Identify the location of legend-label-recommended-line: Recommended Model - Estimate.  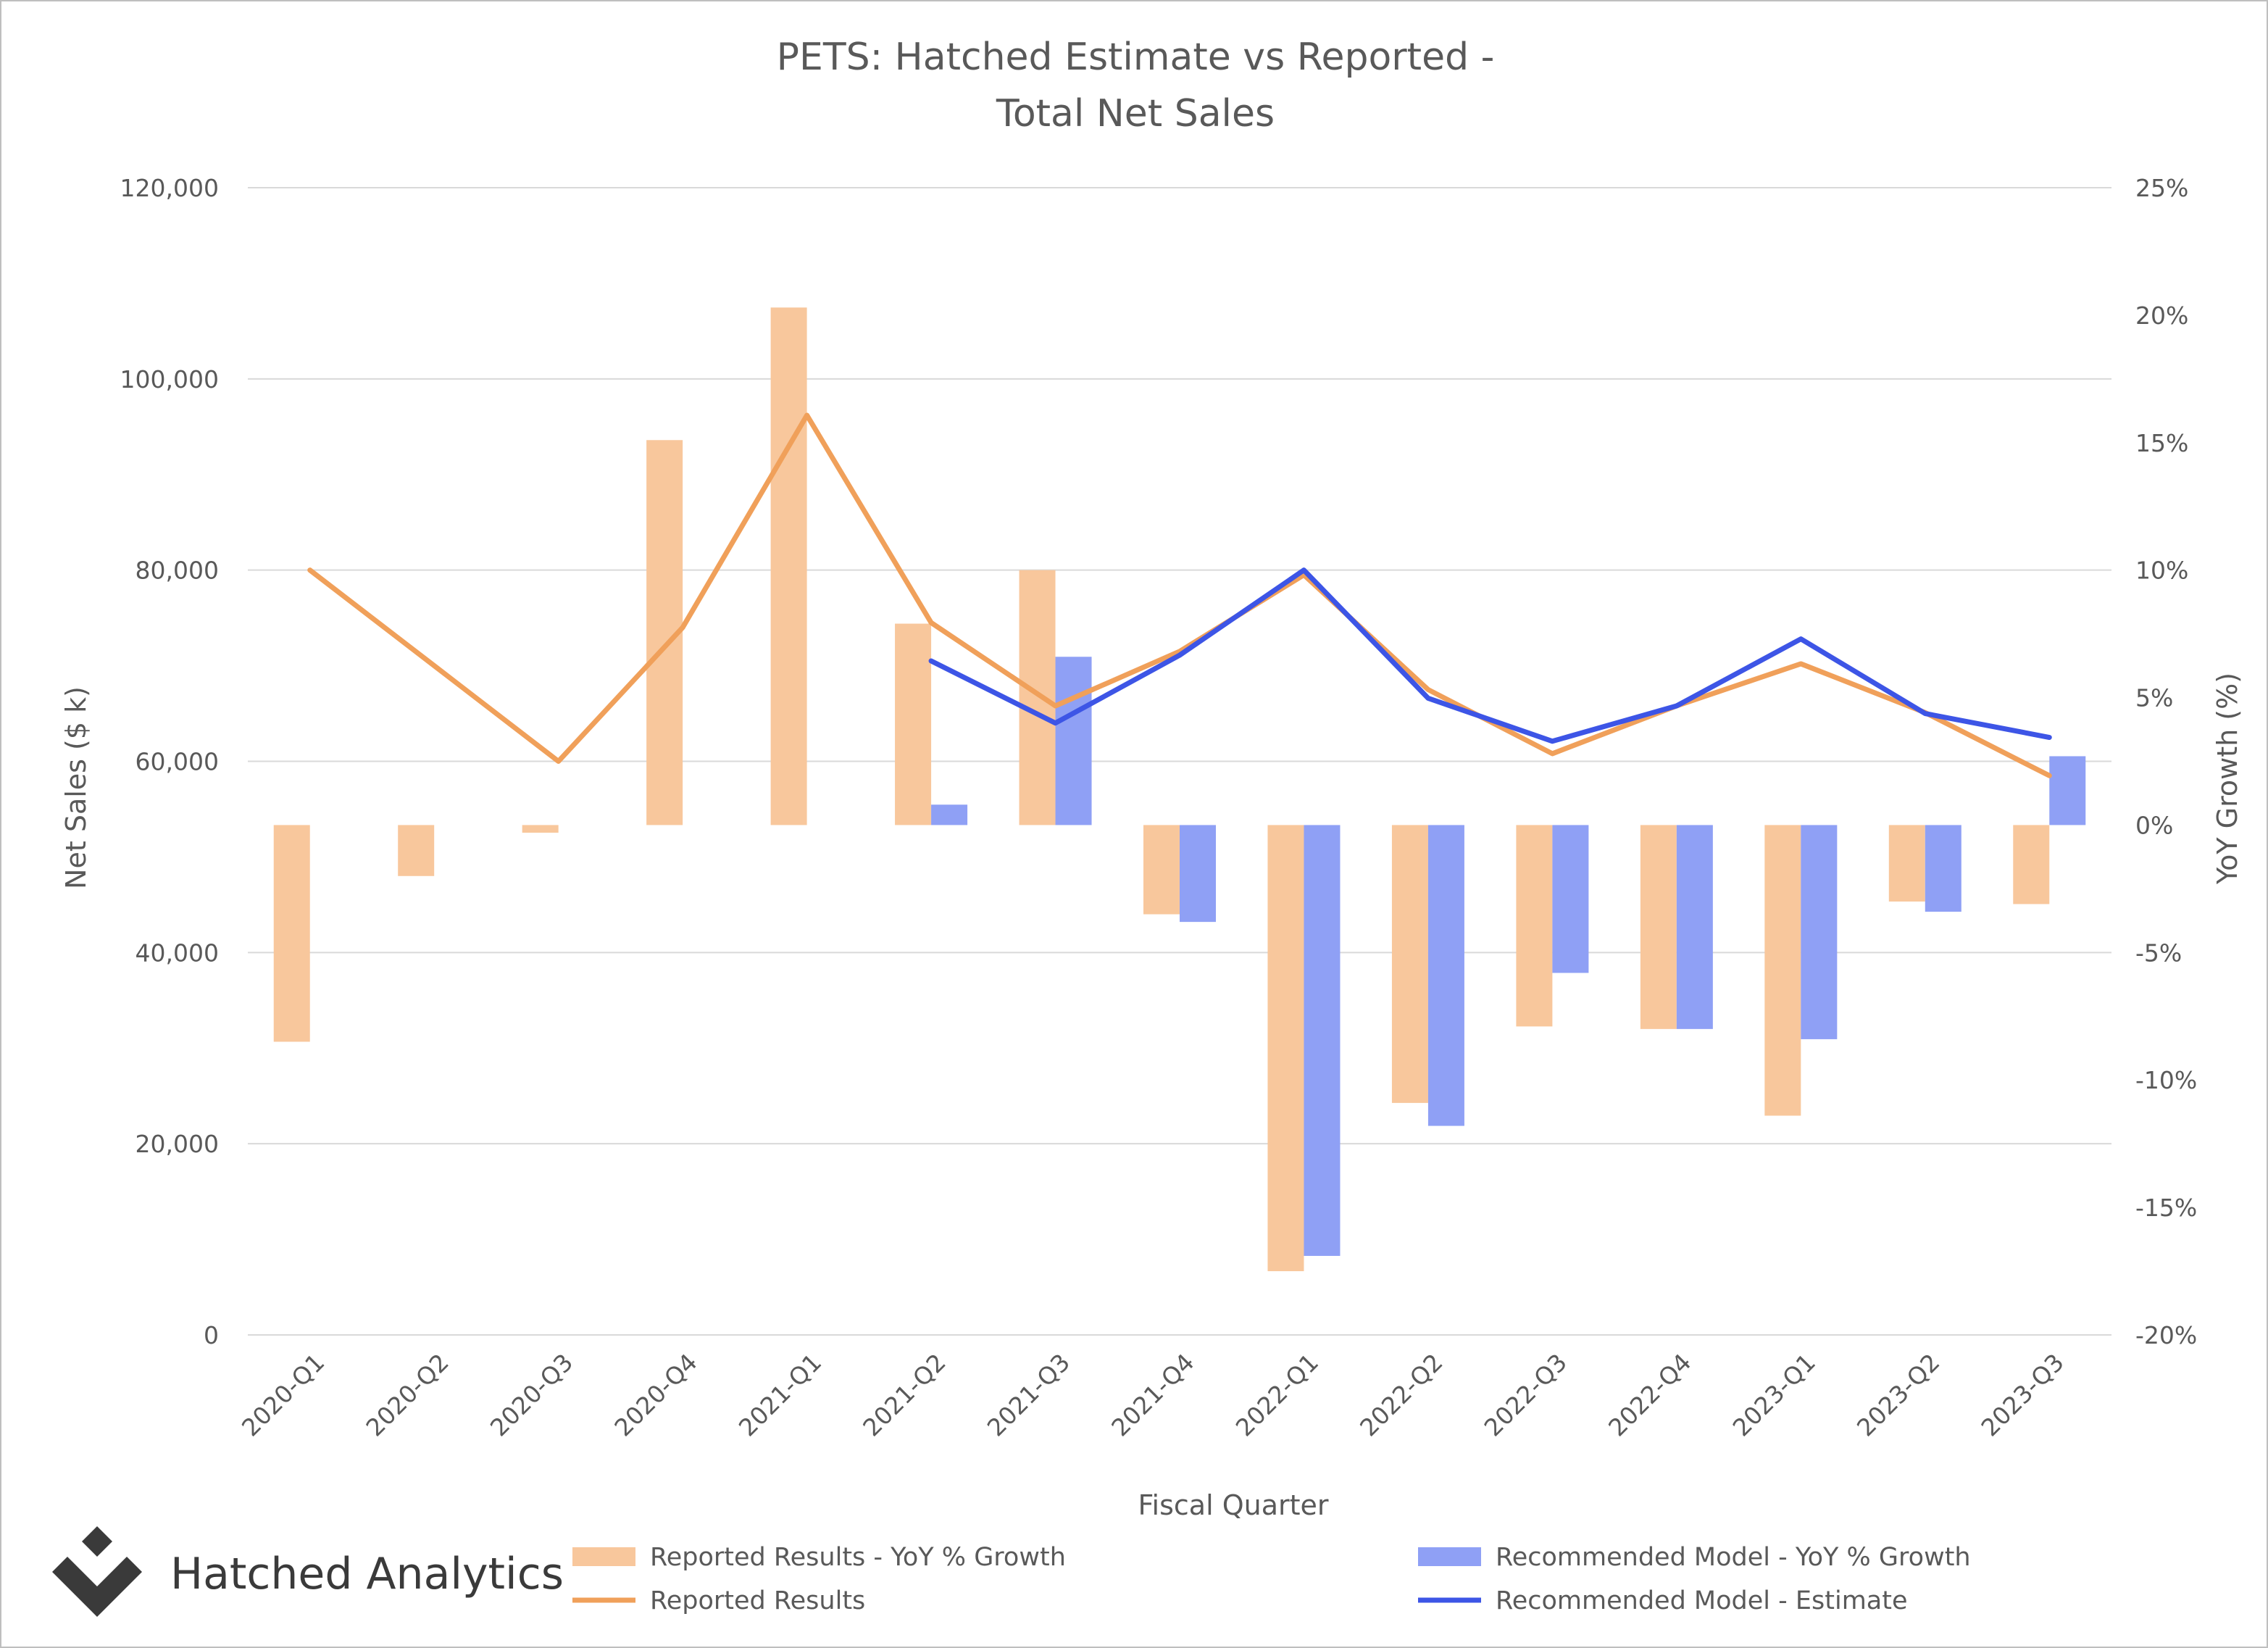
(1702, 1600).